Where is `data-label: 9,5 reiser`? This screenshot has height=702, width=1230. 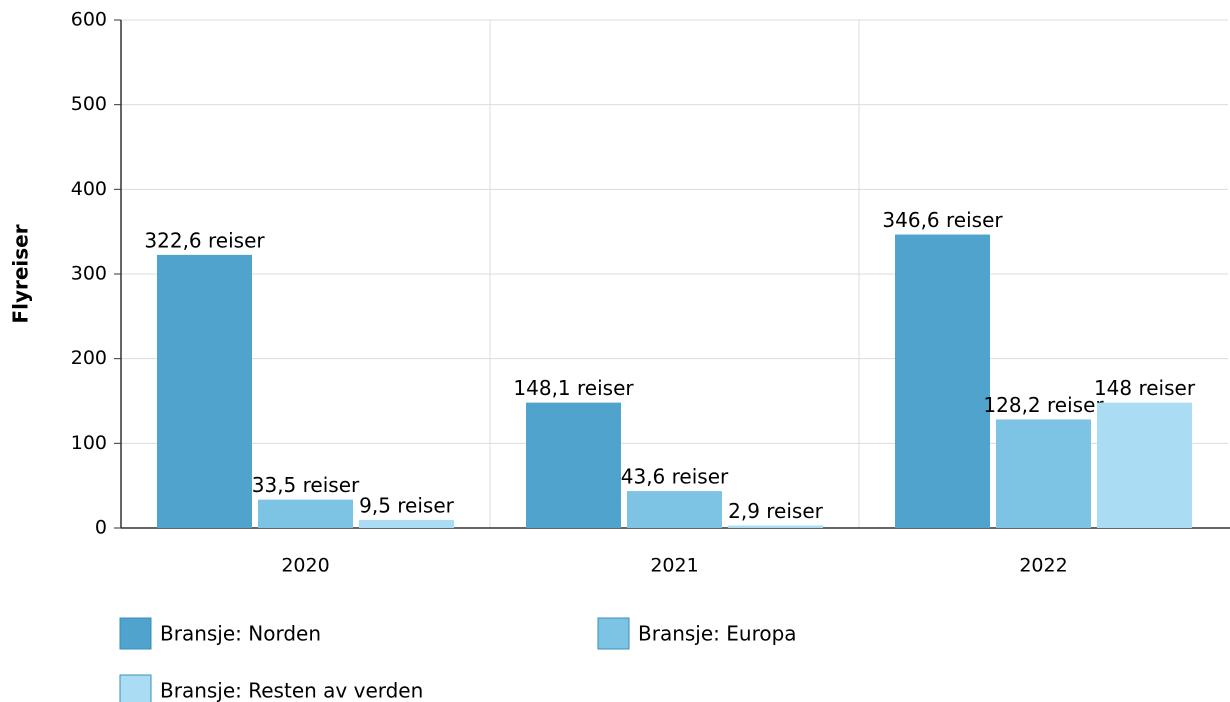 data-label: 9,5 reiser is located at coordinates (407, 505).